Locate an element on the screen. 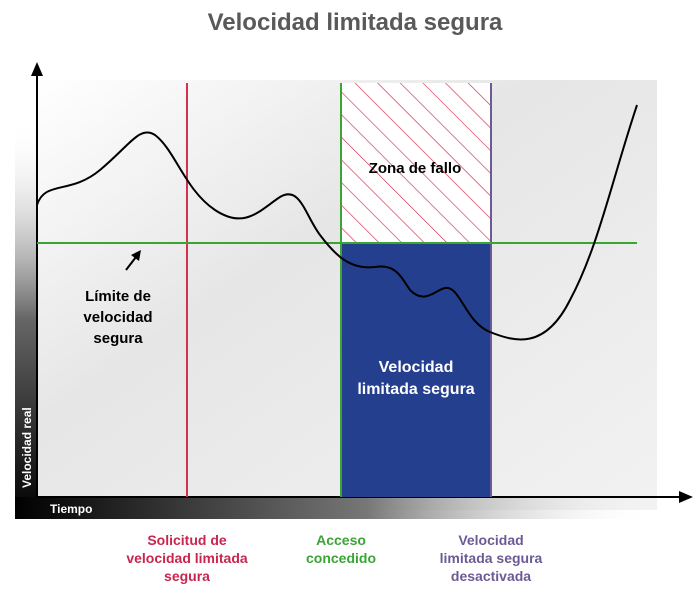  title: Velocidad limitada segura is located at coordinates (355, 22).